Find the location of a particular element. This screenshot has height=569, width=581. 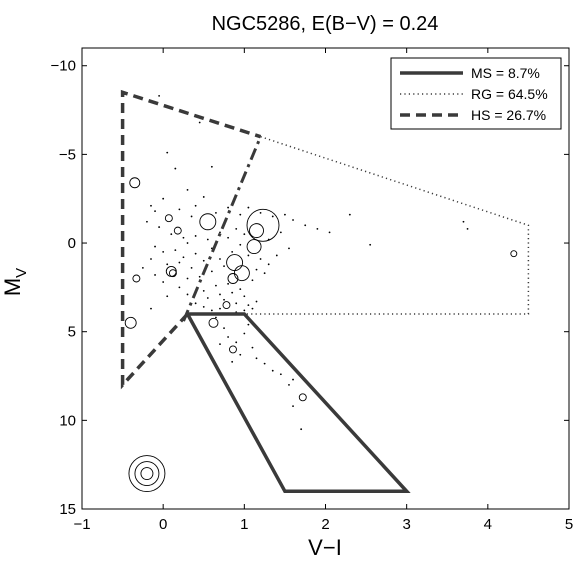

region-divider is located at coordinates (222, 229).